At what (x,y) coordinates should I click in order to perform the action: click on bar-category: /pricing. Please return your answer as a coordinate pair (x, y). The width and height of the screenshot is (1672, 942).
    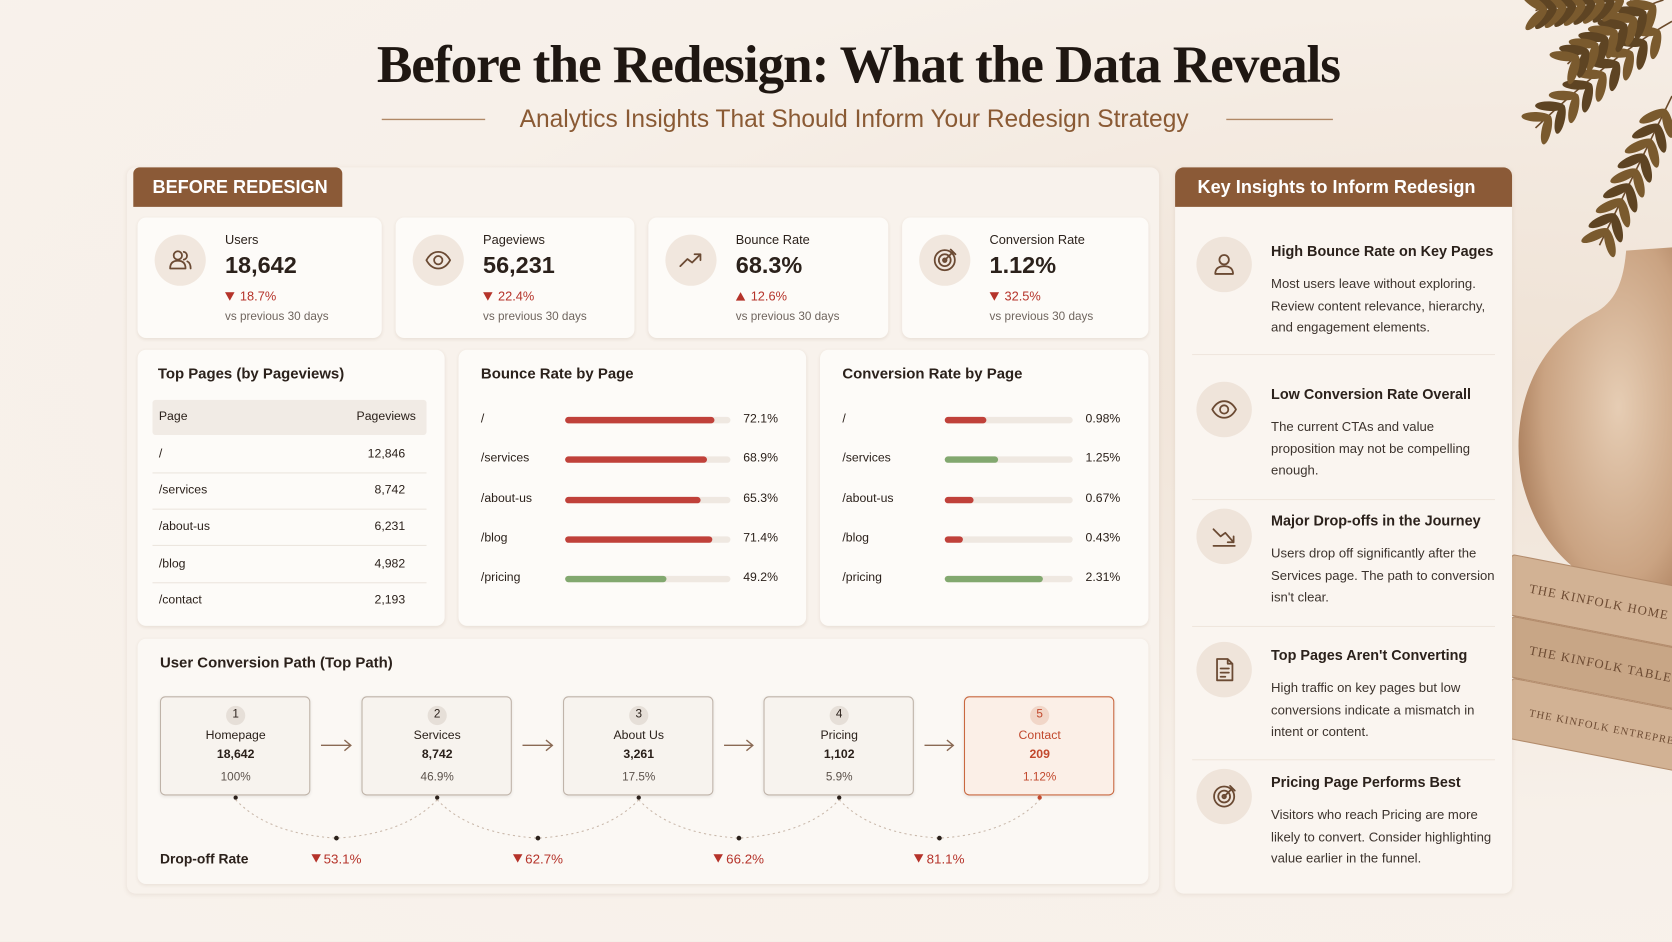
    Looking at the image, I should click on (500, 578).